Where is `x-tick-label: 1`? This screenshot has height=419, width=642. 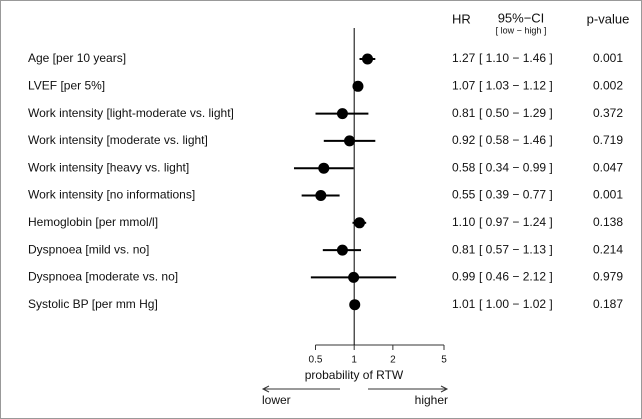 x-tick-label: 1 is located at coordinates (354, 360).